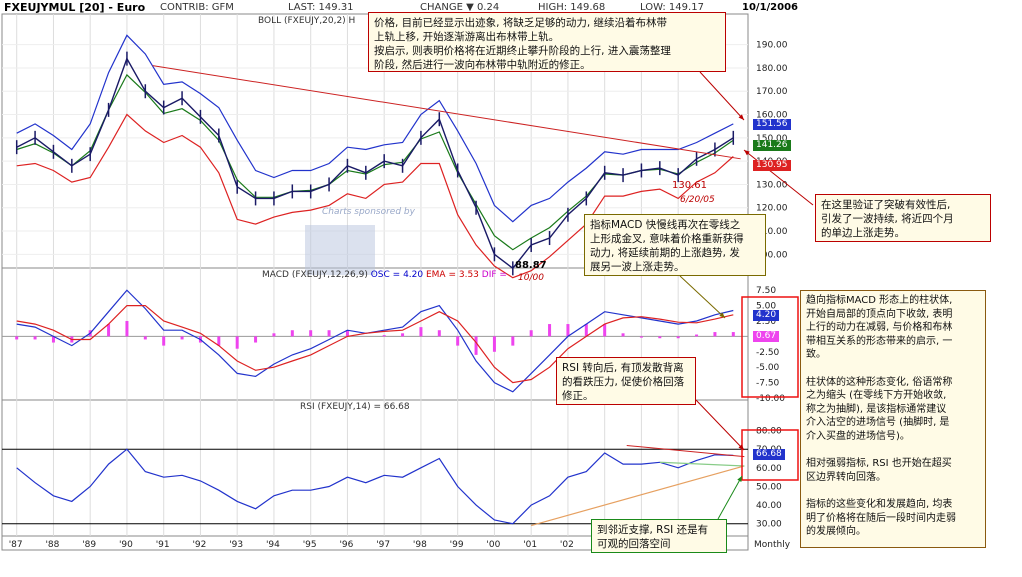  I want to click on rsi-support-trendline, so click(638, 496).